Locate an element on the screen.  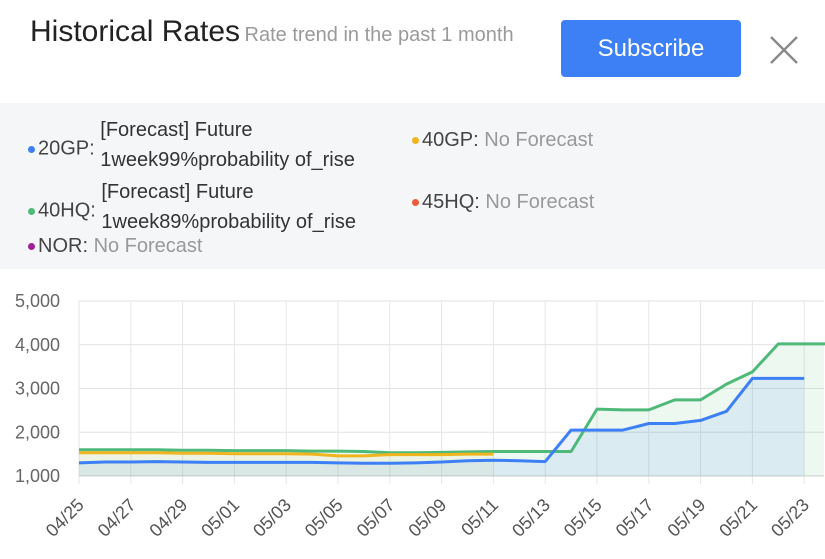
page-subtitle: Rate trend in the past 1 month is located at coordinates (379, 35).